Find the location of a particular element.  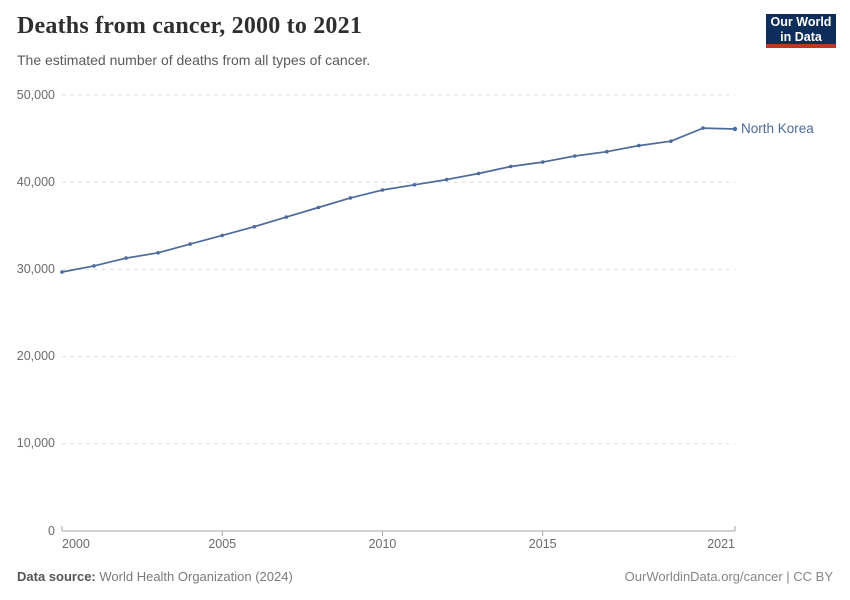

owid-logo-line2: in Data is located at coordinates (801, 36).